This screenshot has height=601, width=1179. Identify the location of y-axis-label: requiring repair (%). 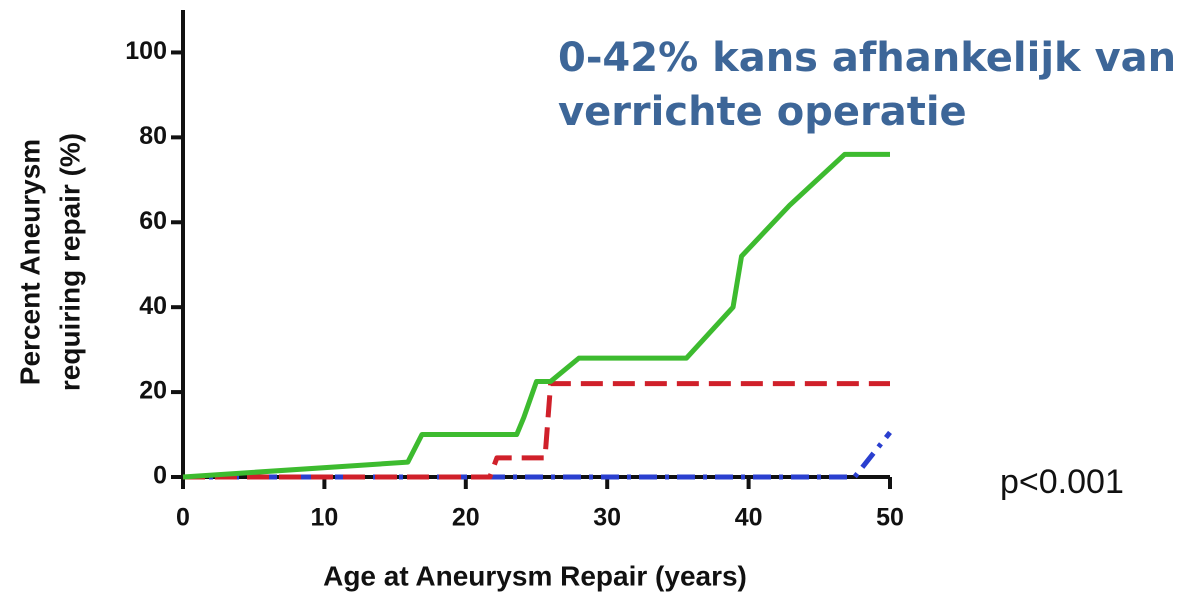
(69, 262).